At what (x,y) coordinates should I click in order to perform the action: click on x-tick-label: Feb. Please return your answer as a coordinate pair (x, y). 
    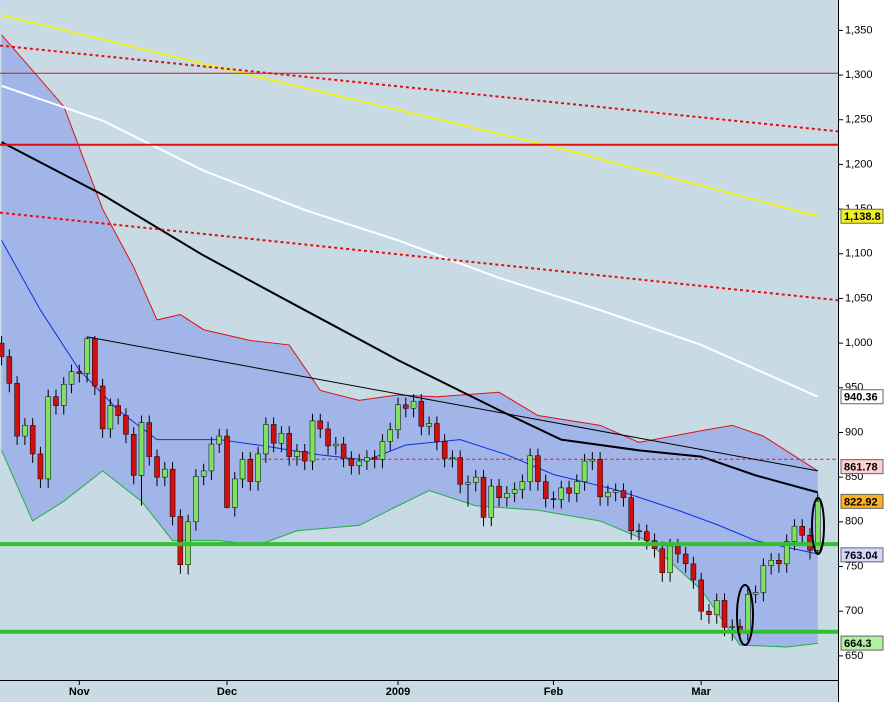
    Looking at the image, I should click on (554, 692).